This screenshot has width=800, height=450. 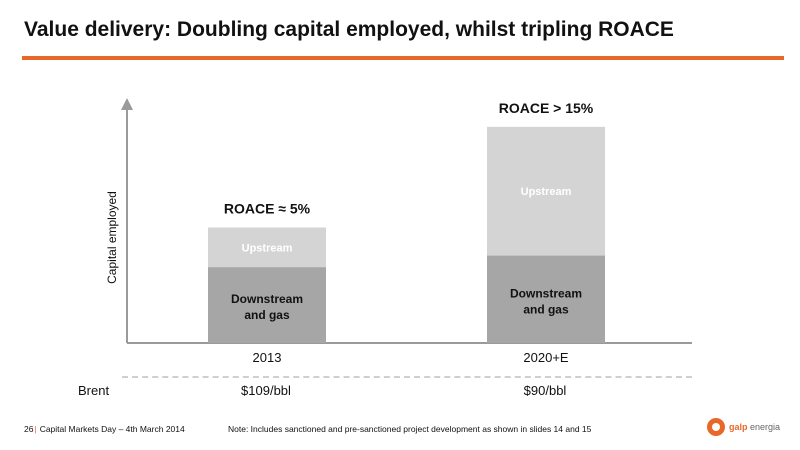 I want to click on brent-label: Brent, so click(x=94, y=390).